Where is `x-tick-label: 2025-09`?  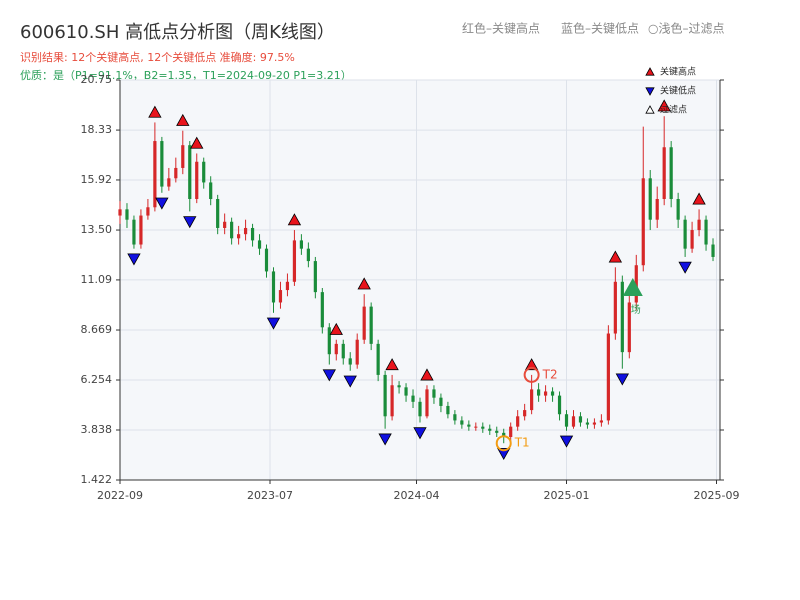
x-tick-label: 2025-09 is located at coordinates (717, 495).